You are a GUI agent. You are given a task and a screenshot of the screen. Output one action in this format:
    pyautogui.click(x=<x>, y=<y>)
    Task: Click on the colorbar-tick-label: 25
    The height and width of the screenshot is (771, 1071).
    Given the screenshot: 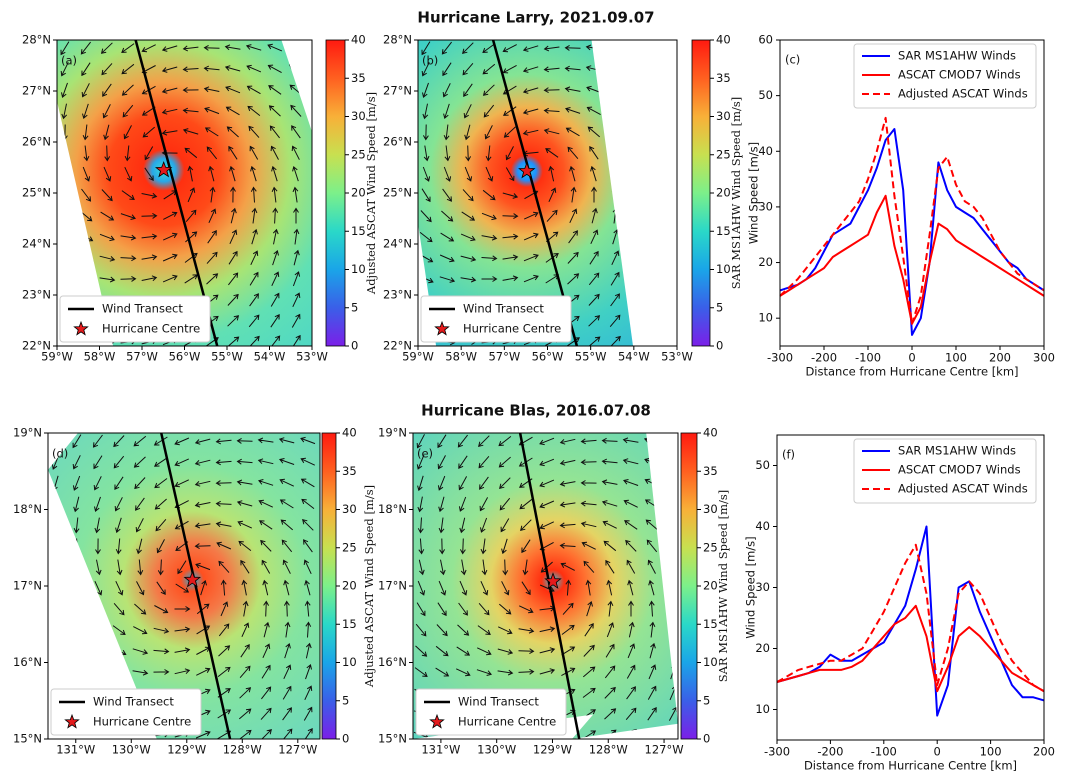 What is the action you would take?
    pyautogui.click(x=358, y=154)
    